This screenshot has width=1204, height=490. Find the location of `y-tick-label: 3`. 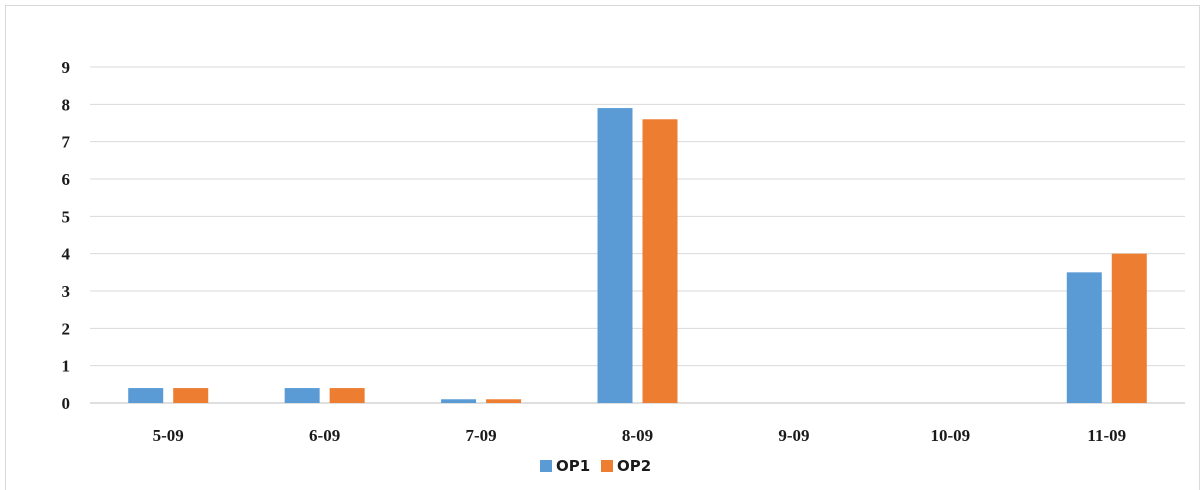

y-tick-label: 3 is located at coordinates (66, 291).